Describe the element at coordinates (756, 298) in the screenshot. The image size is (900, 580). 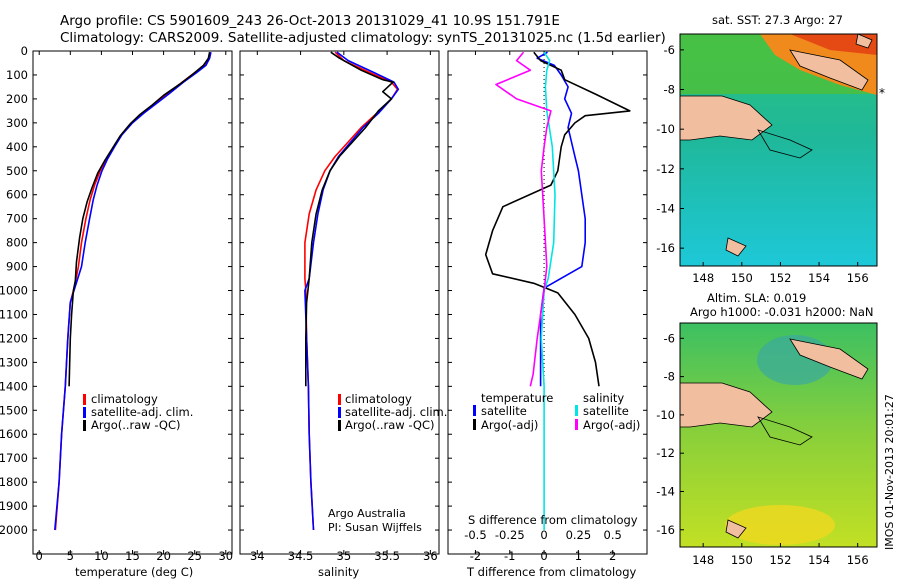
I see `sla-map-title: Altim. SLA: 0.019` at that location.